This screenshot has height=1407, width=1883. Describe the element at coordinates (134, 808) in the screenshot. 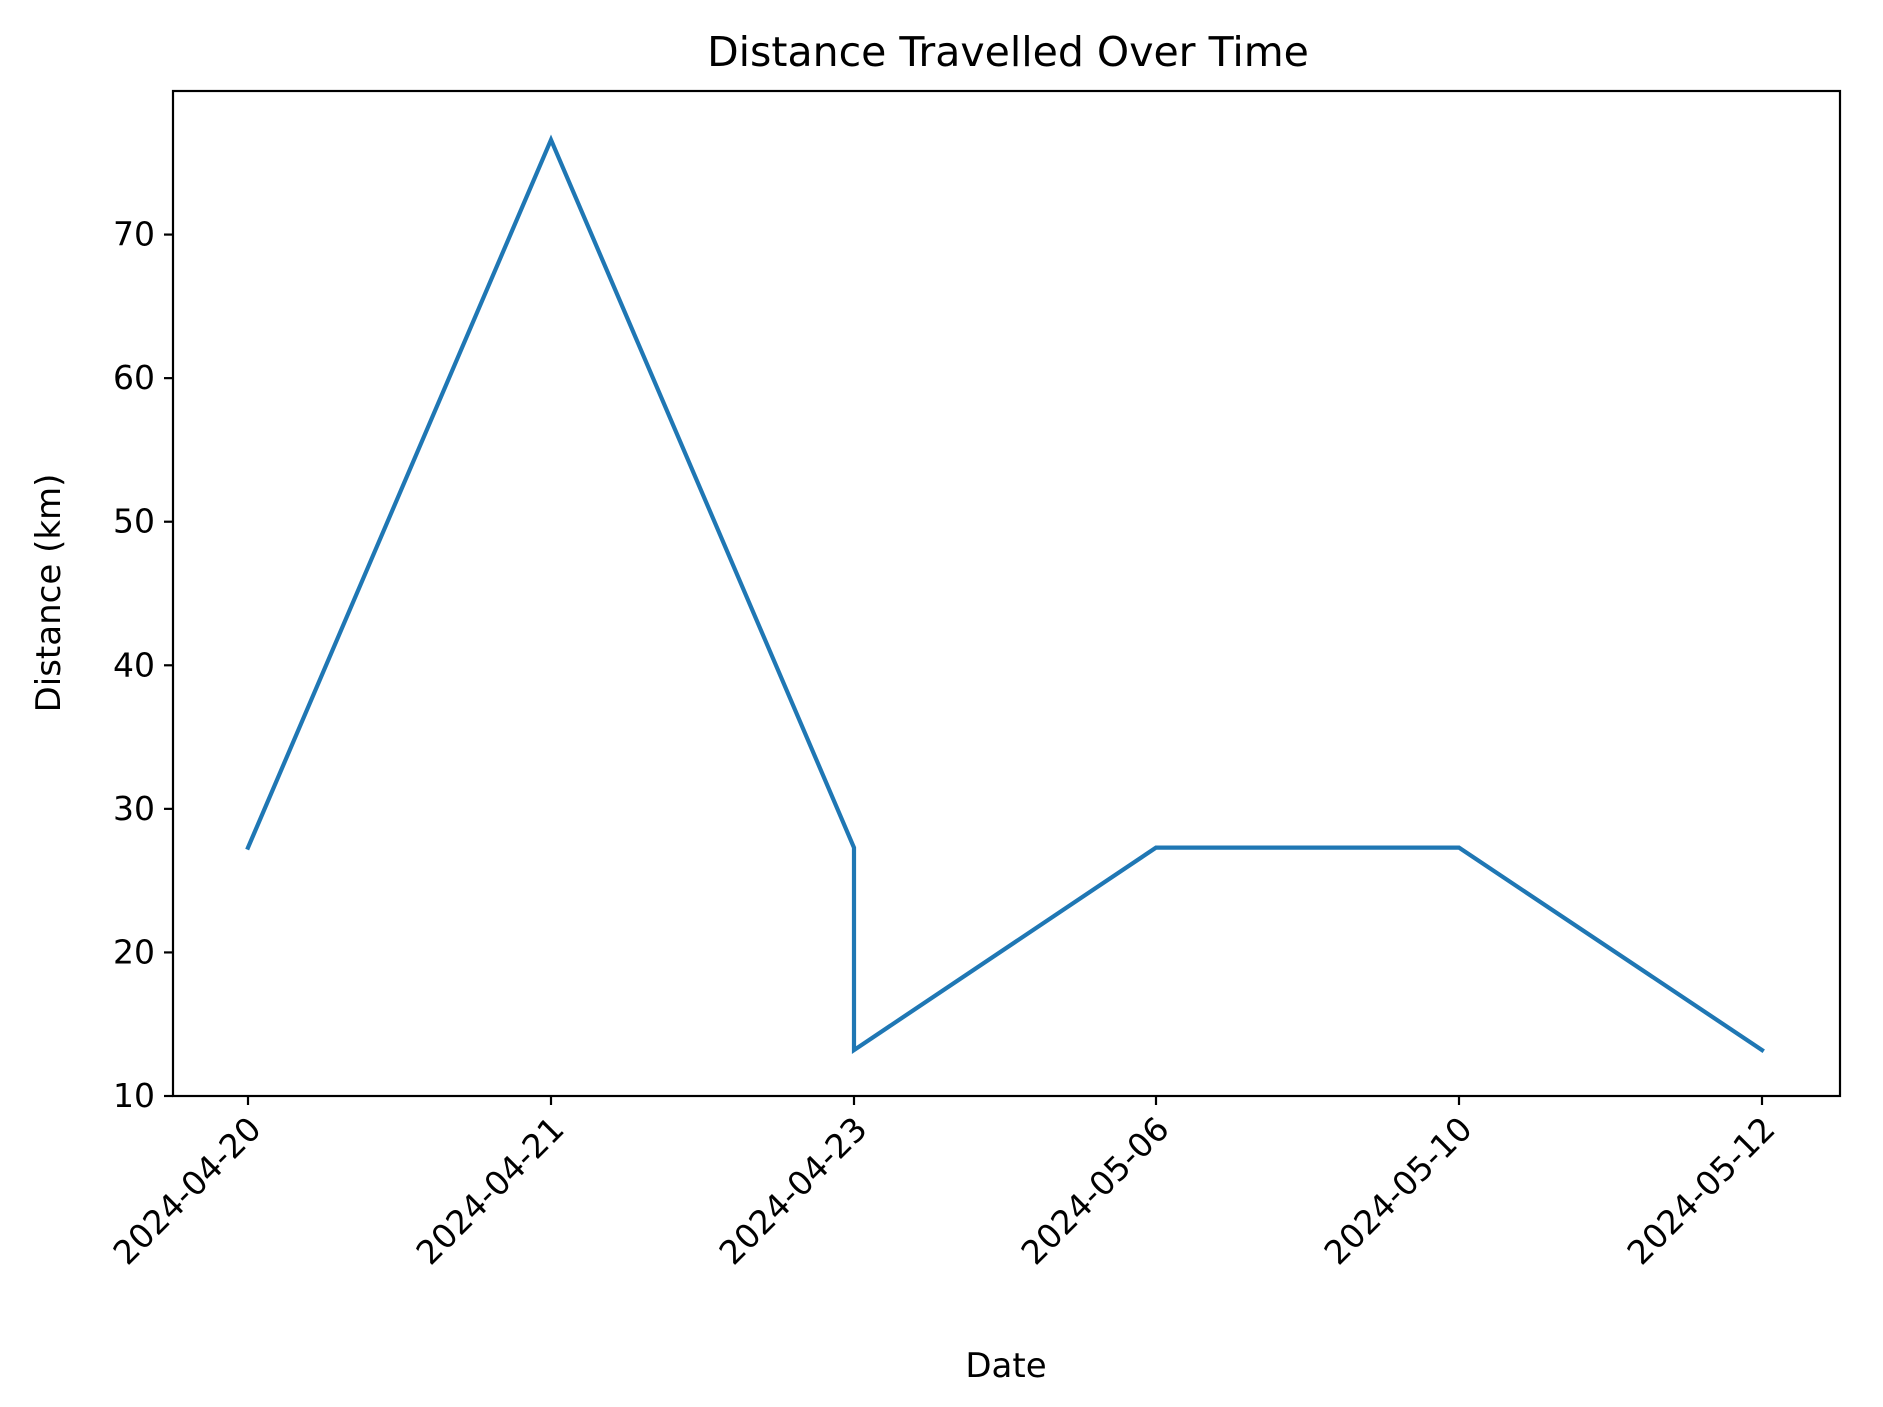

I see `y-tick-label: 30` at that location.